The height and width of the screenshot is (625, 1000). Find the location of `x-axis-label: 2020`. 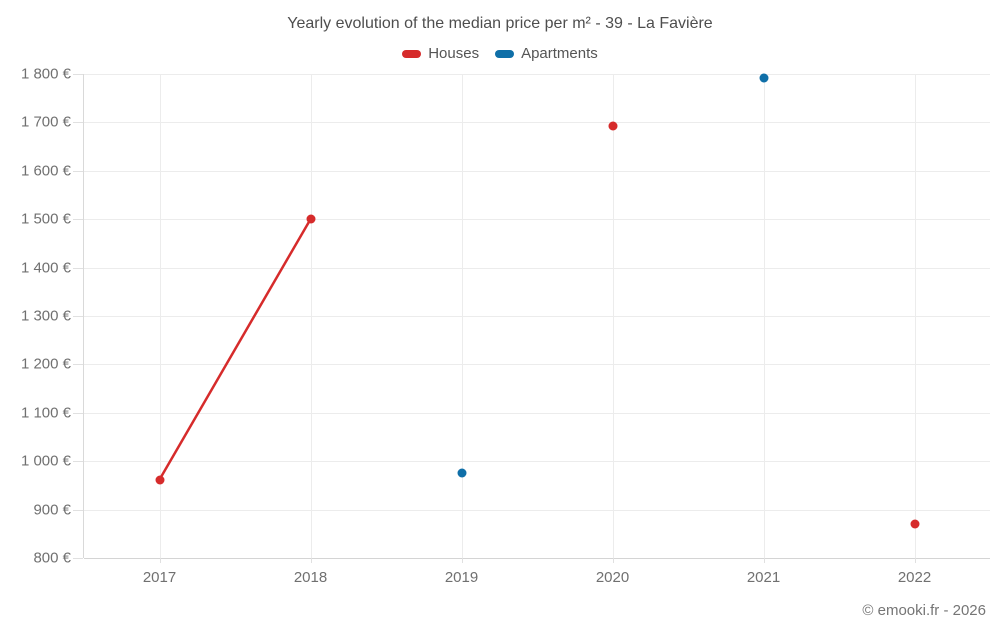

x-axis-label: 2020 is located at coordinates (612, 577).